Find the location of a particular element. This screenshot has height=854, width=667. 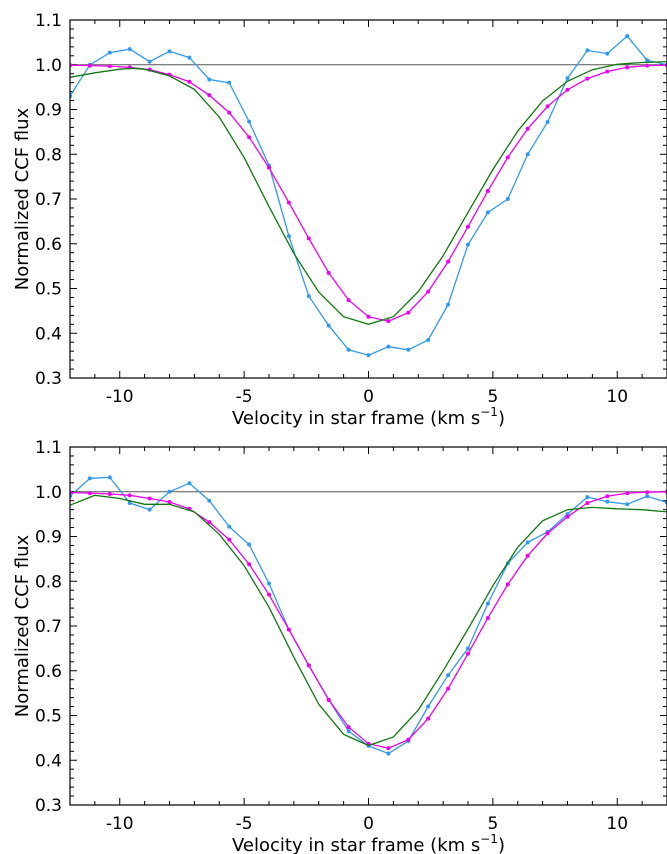

x-tick-label: -5 is located at coordinates (244, 824).